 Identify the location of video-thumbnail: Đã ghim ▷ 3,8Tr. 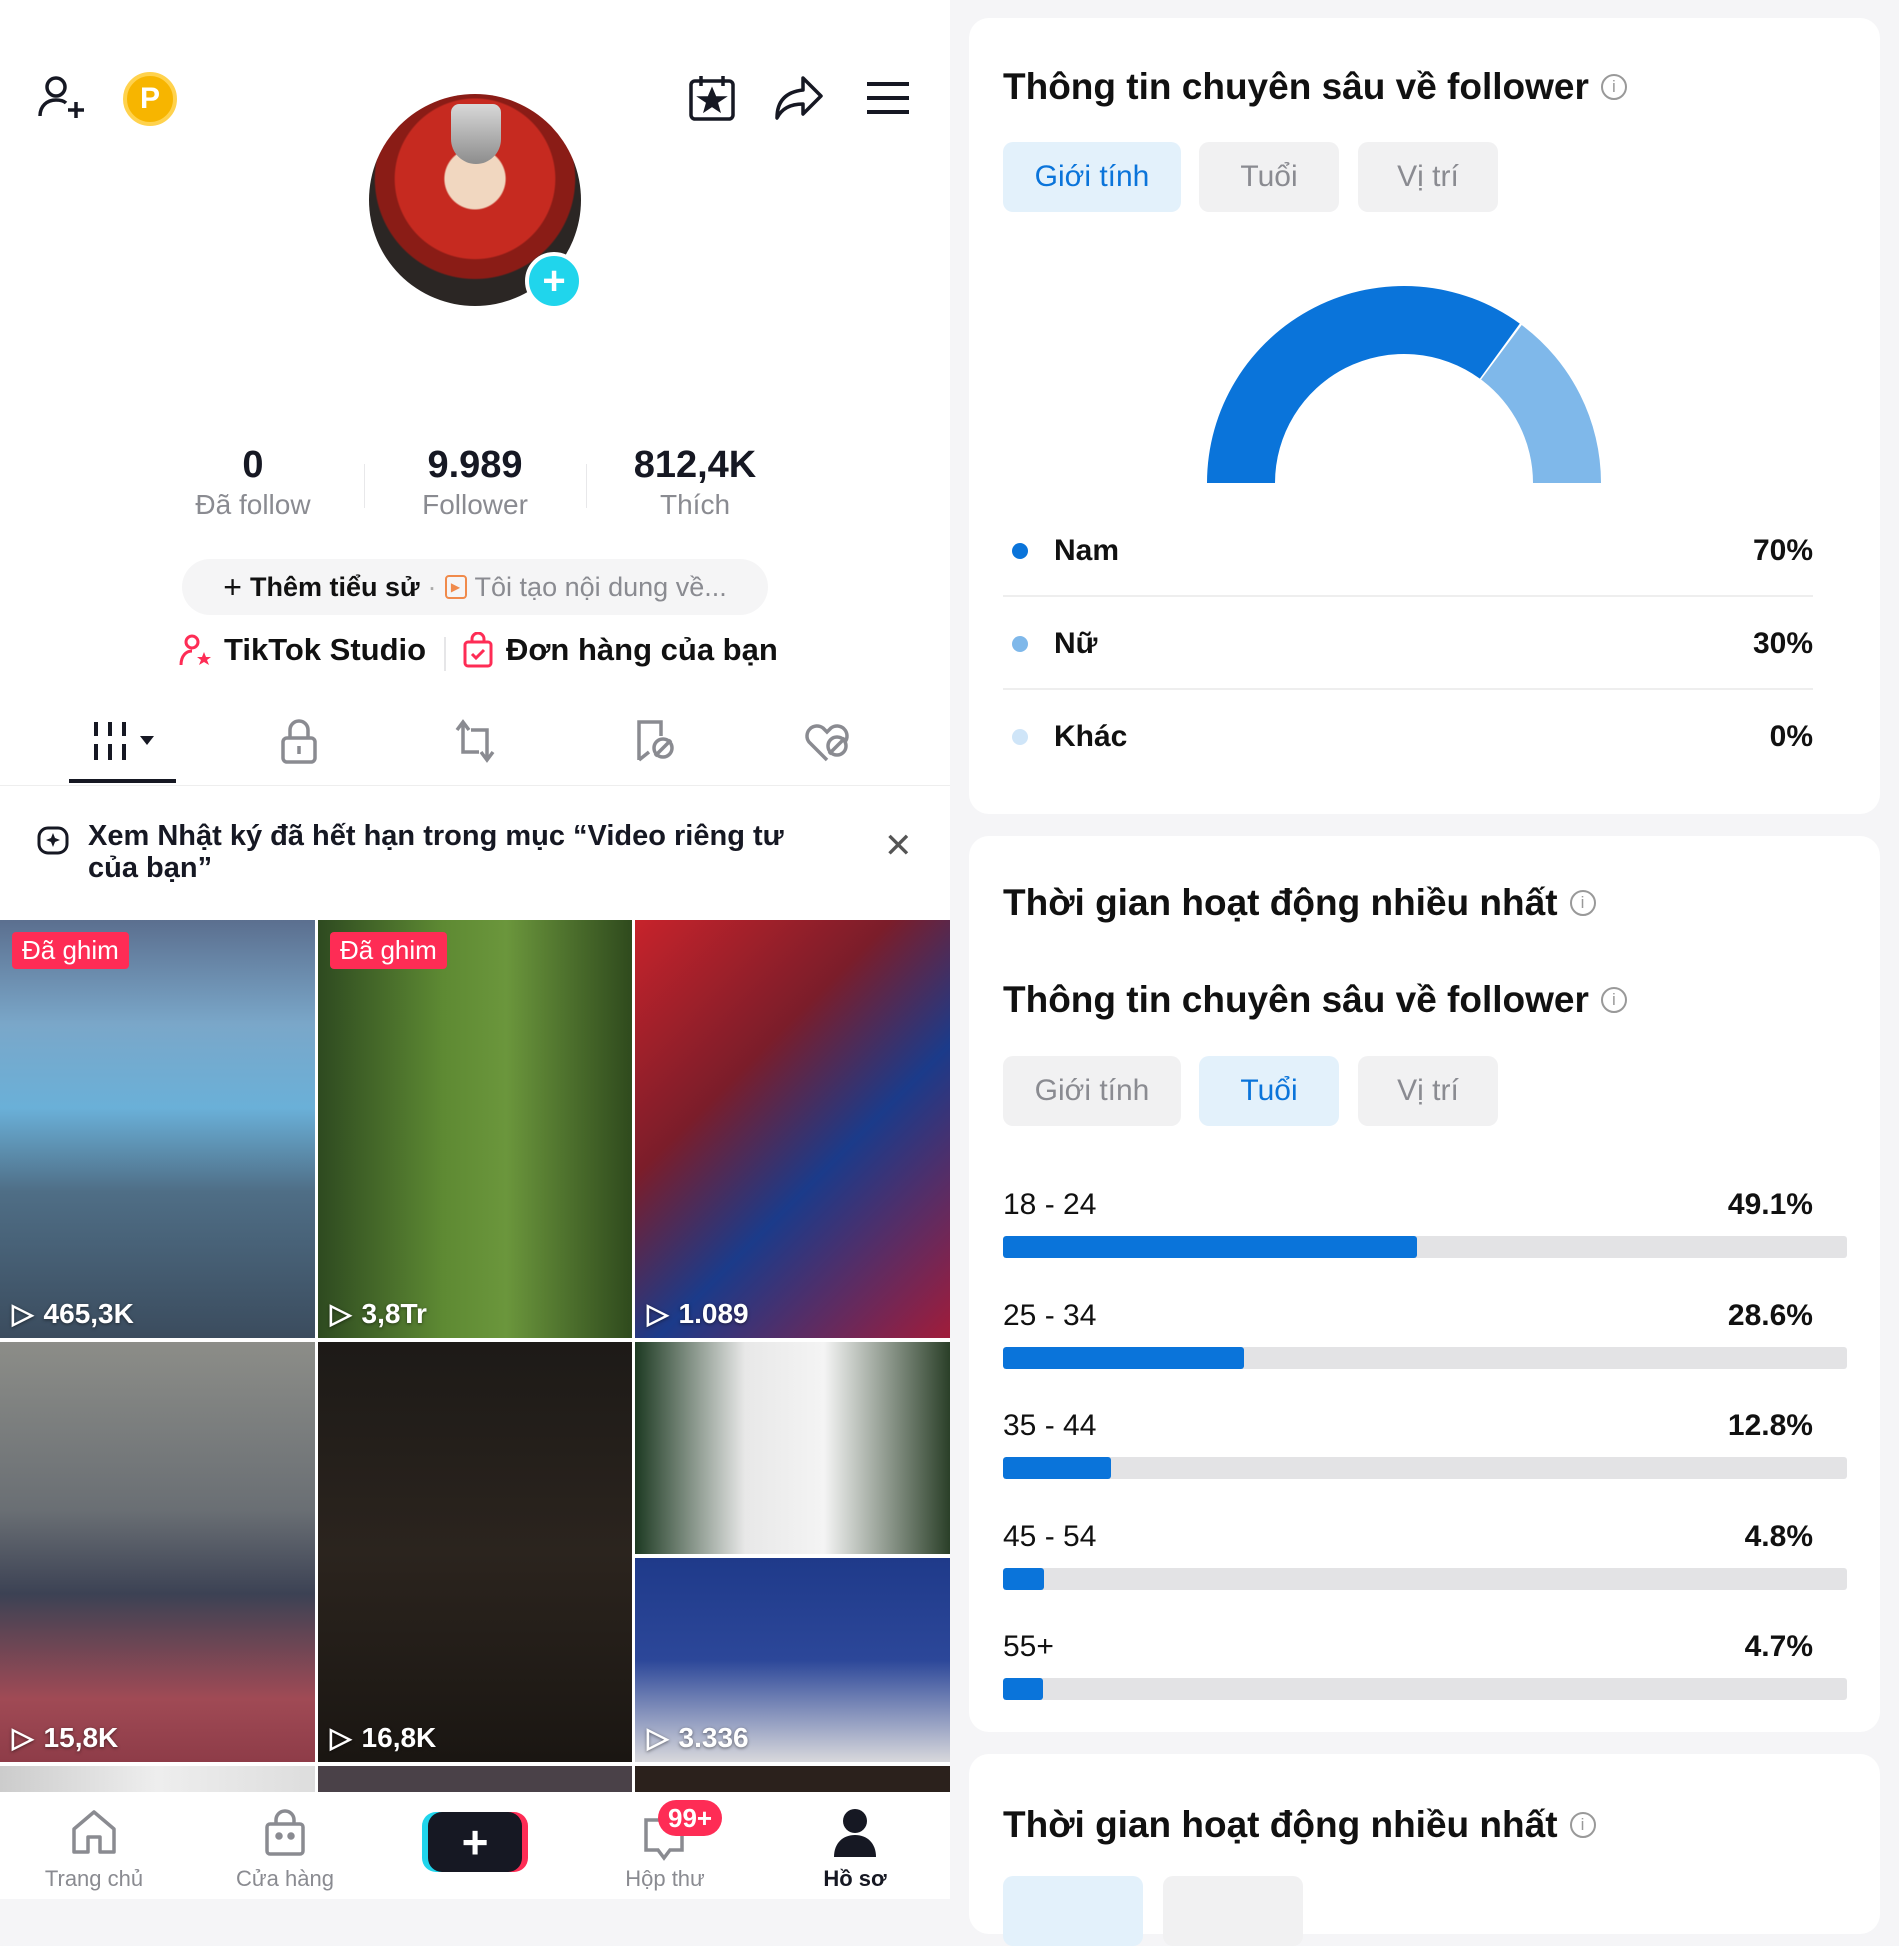
(475, 1129).